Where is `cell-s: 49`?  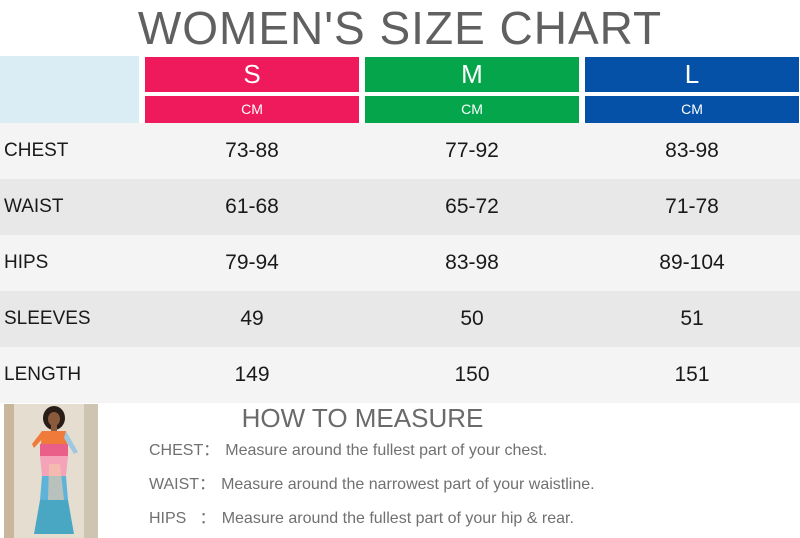
cell-s: 49 is located at coordinates (252, 318).